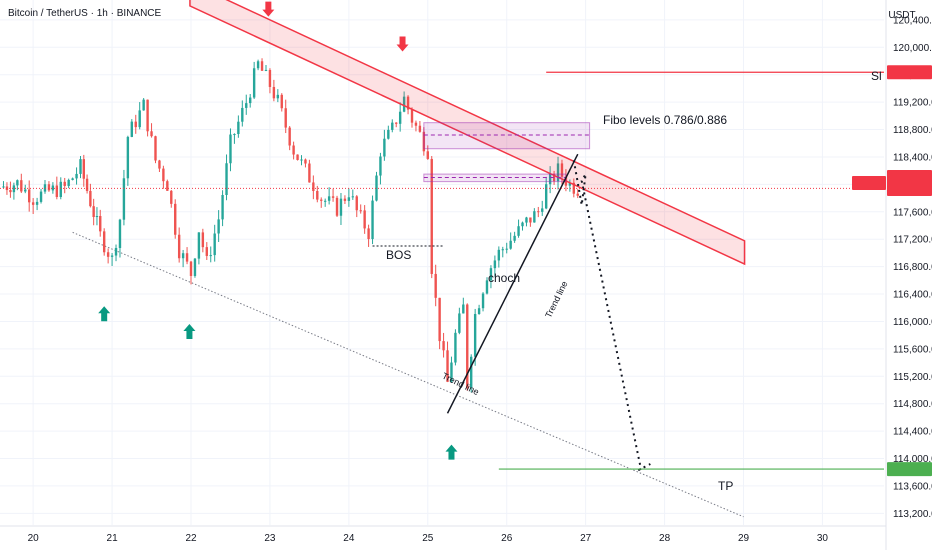 This screenshot has width=932, height=550. I want to click on y-tick-label: 113,600.00, so click(912, 486).